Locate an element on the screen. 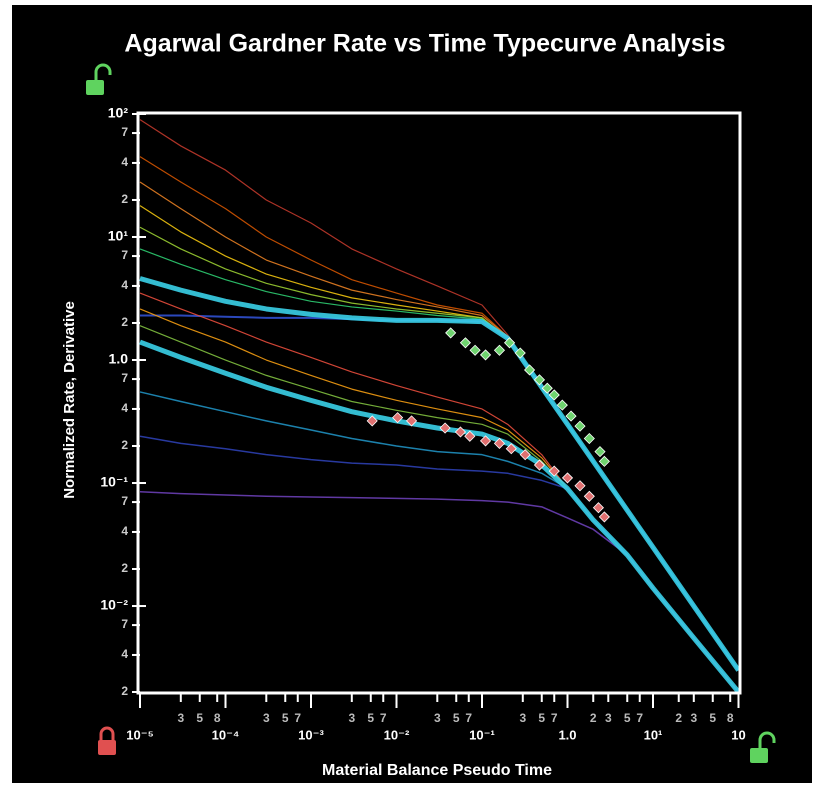  y-tick-label: 10² is located at coordinates (118, 113).